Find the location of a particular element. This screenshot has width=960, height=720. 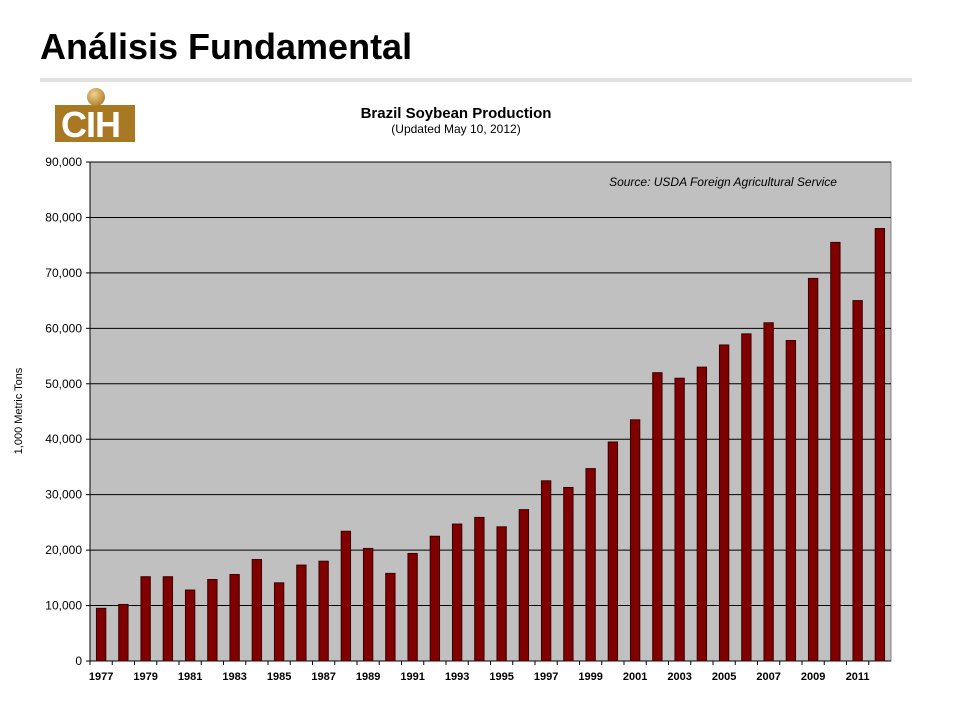

x-tick-label: 1993 is located at coordinates (457, 677).